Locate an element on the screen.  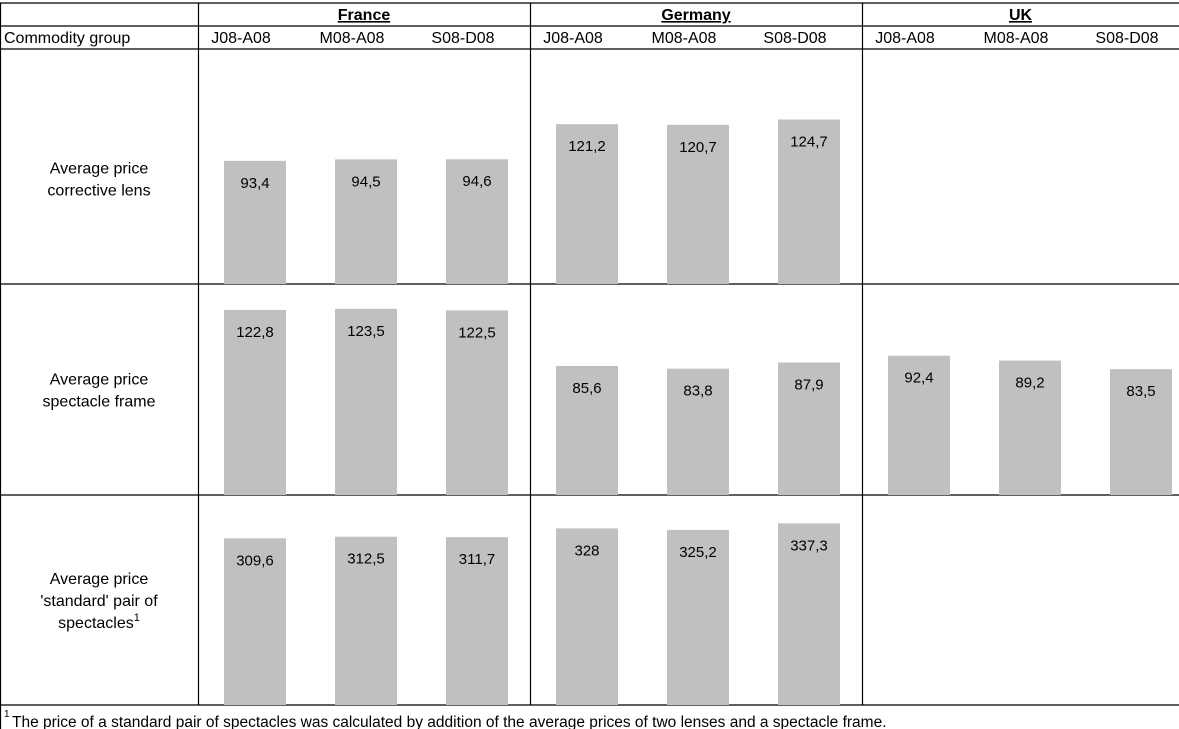
row-label-line: corrective lens is located at coordinates (98, 191).